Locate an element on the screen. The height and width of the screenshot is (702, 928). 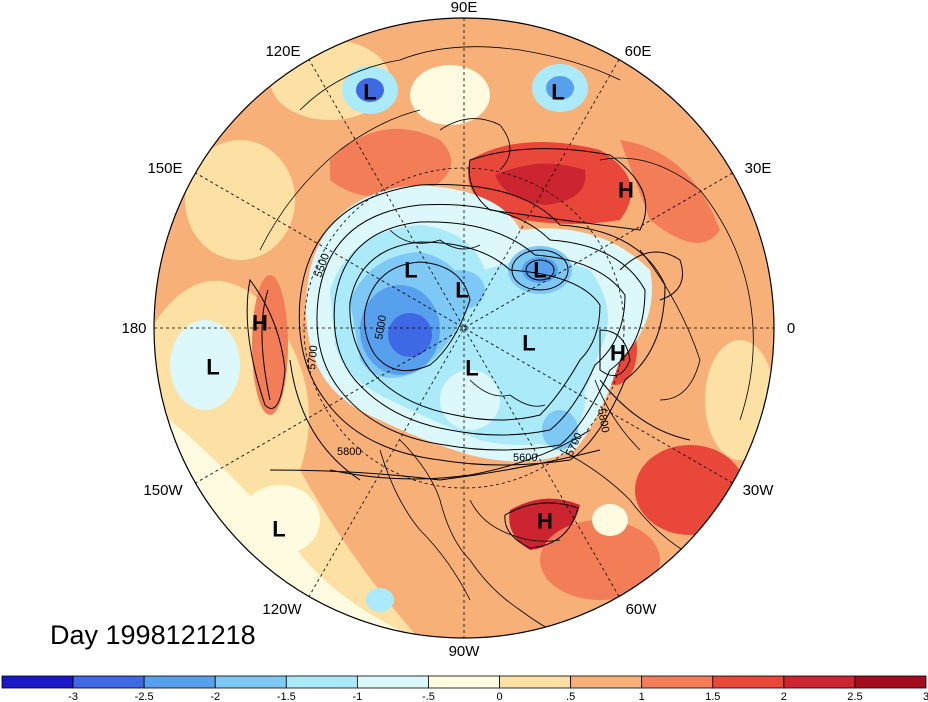
colorbar-tick-label: 0 is located at coordinates (499, 696).